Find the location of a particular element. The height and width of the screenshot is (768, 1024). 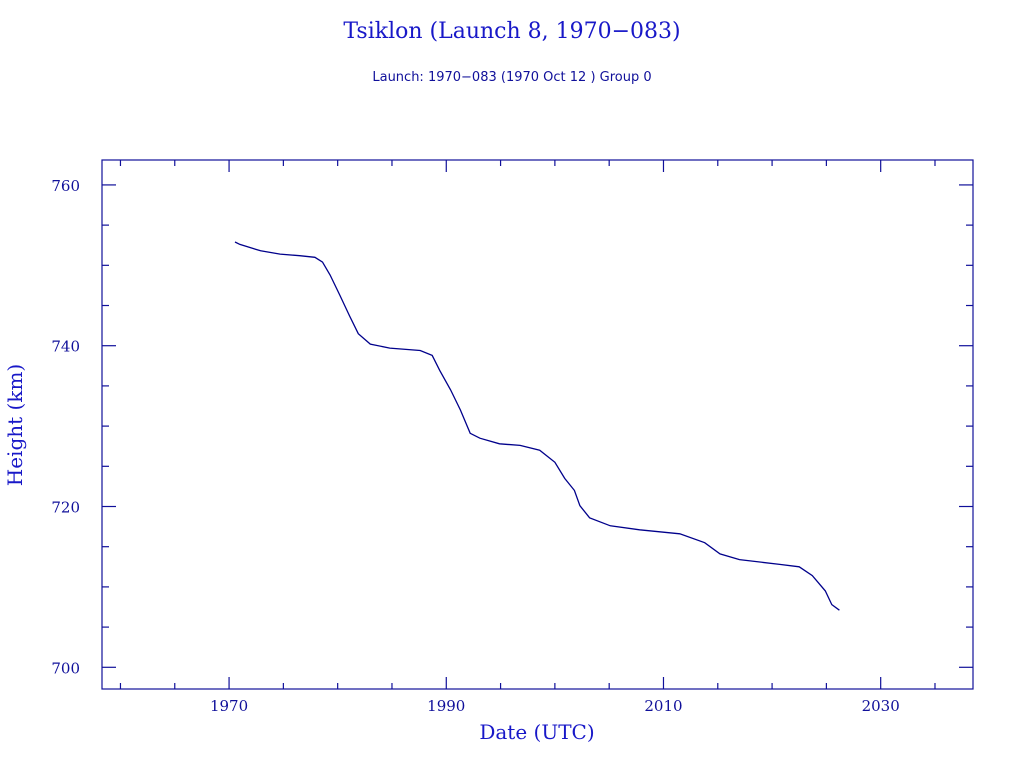

y-tick-label: 700 is located at coordinates (65, 668).